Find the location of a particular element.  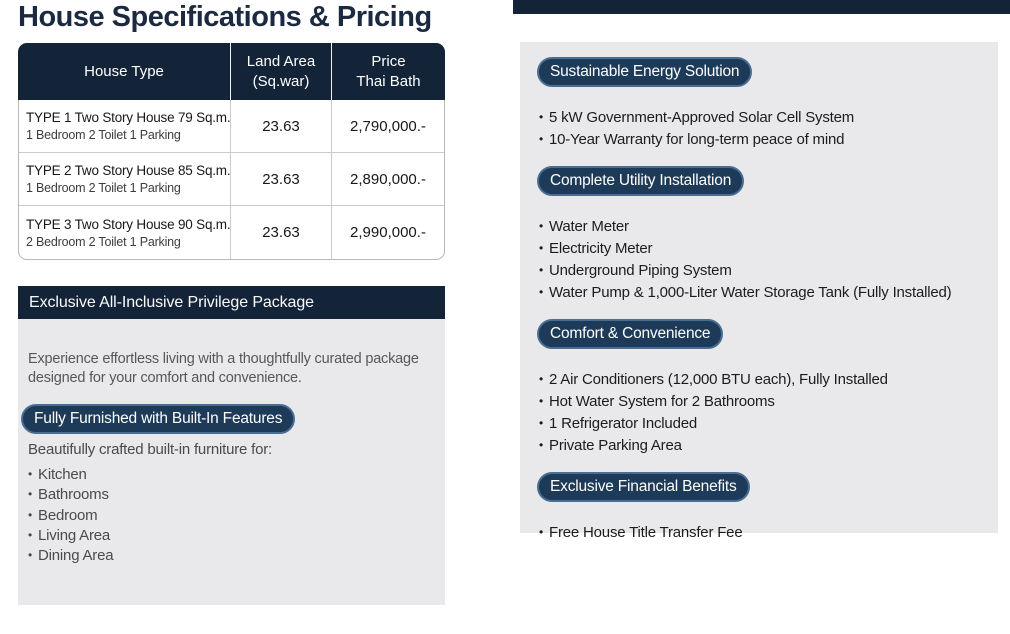

financial-list: Free House Title Transfer Fee is located at coordinates (767, 533).